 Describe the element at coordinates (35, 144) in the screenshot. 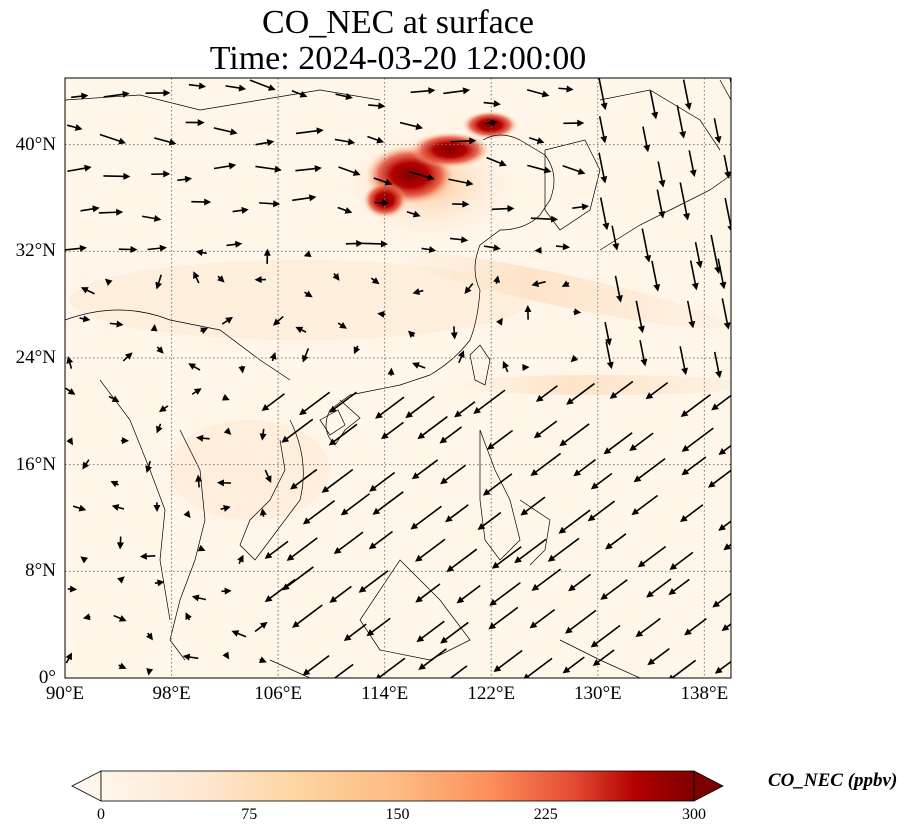

I see `lat-tick-label: 40°N` at that location.